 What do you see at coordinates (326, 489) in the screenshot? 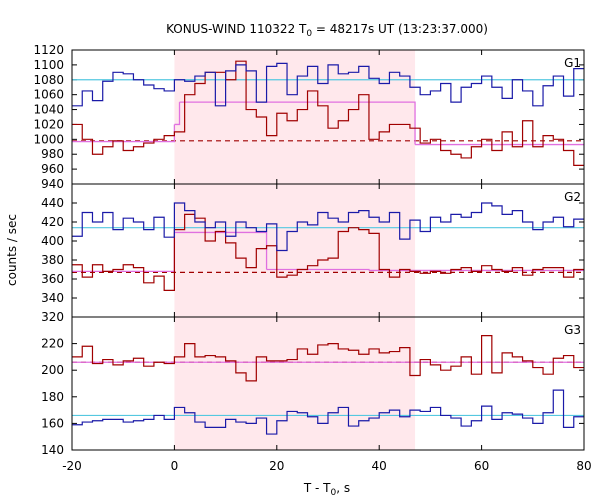
I see `x-axis-label: T - T0, s` at bounding box center [326, 489].